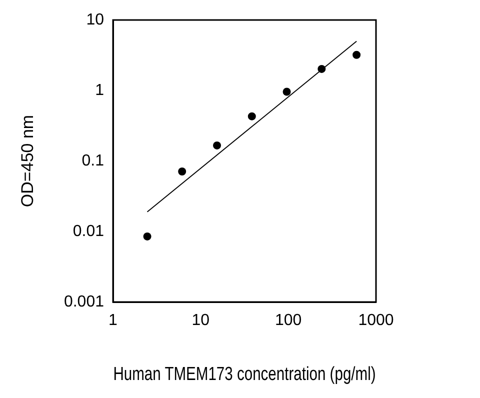 Image resolution: width=480 pixels, height=398 pixels. What do you see at coordinates (93, 161) in the screenshot?
I see `y-tick-label: 0.1` at bounding box center [93, 161].